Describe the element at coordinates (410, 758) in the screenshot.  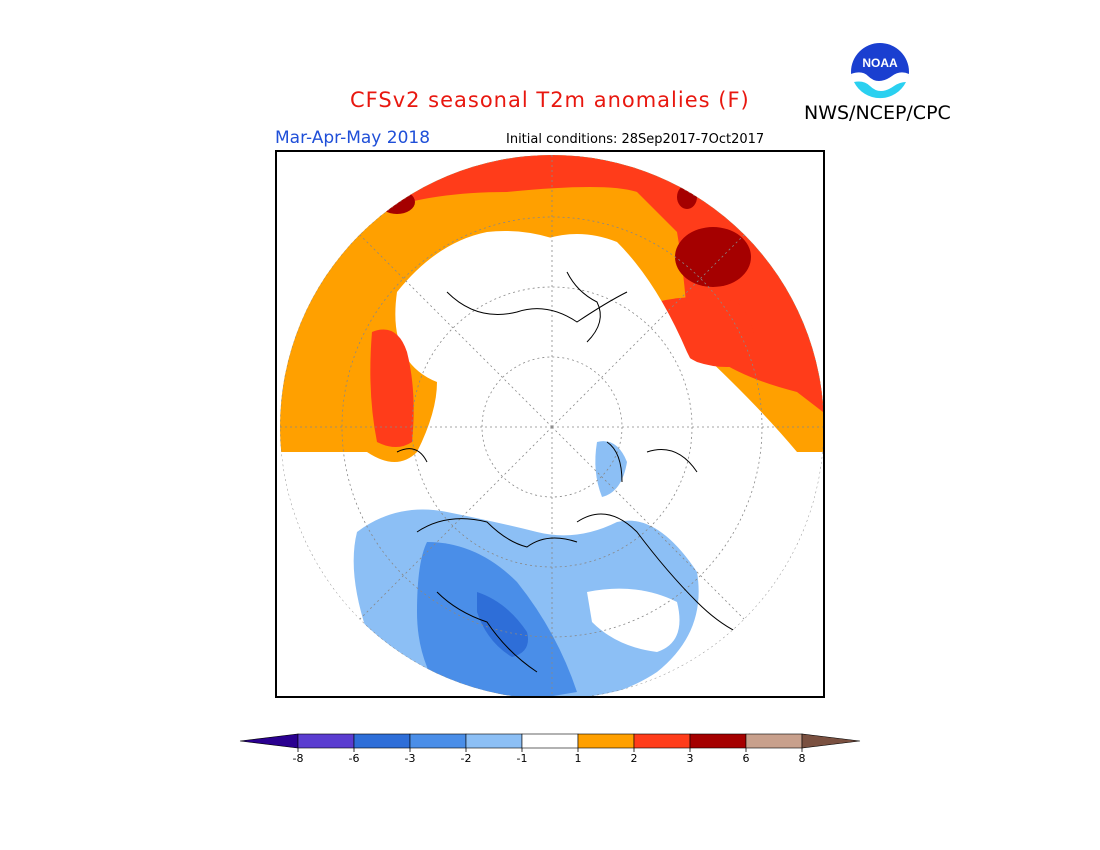
I see `colorbar-label: -3` at that location.